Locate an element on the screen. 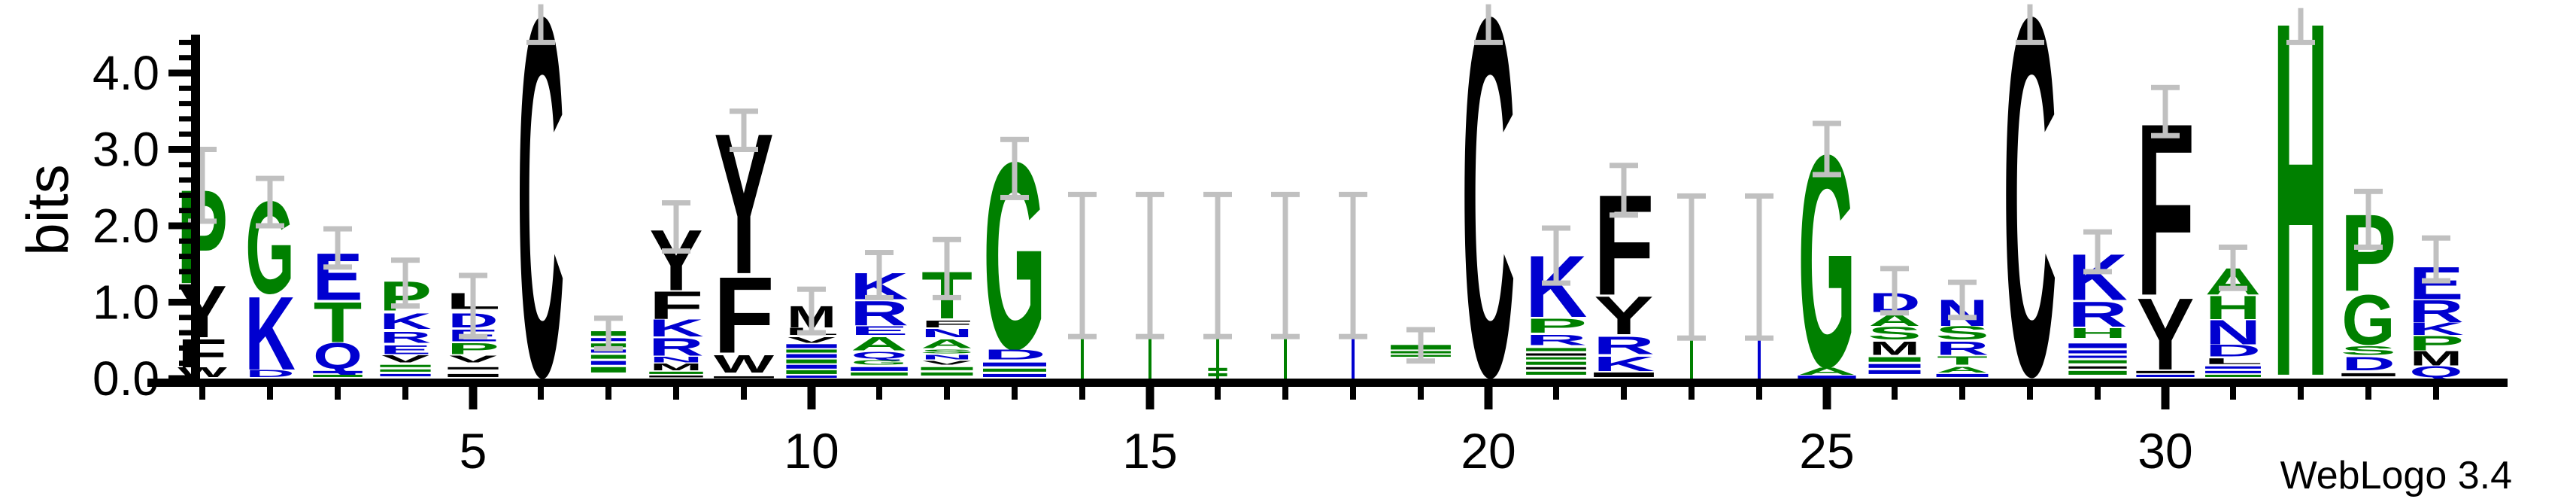 This screenshot has height=502, width=2576. logo-letter-V-p4: V is located at coordinates (405, 359).